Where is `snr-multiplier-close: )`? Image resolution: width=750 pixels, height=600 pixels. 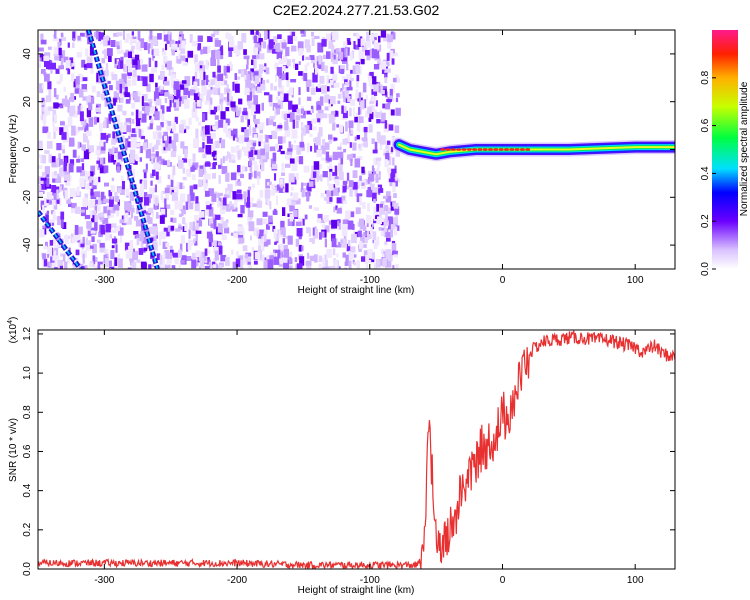 snr-multiplier-close: ) is located at coordinates (13, 318).